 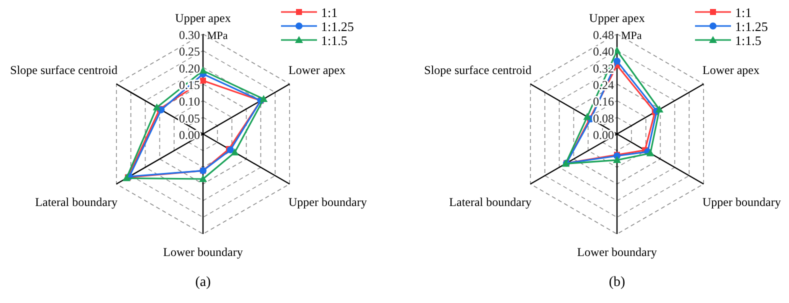 What do you see at coordinates (203, 282) in the screenshot?
I see `text: (a)` at bounding box center [203, 282].